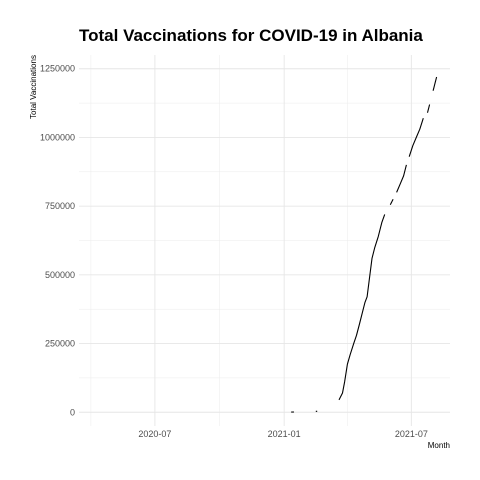 This screenshot has height=480, width=480. What do you see at coordinates (60, 206) in the screenshot?
I see `y-tick-label: 750000` at bounding box center [60, 206].